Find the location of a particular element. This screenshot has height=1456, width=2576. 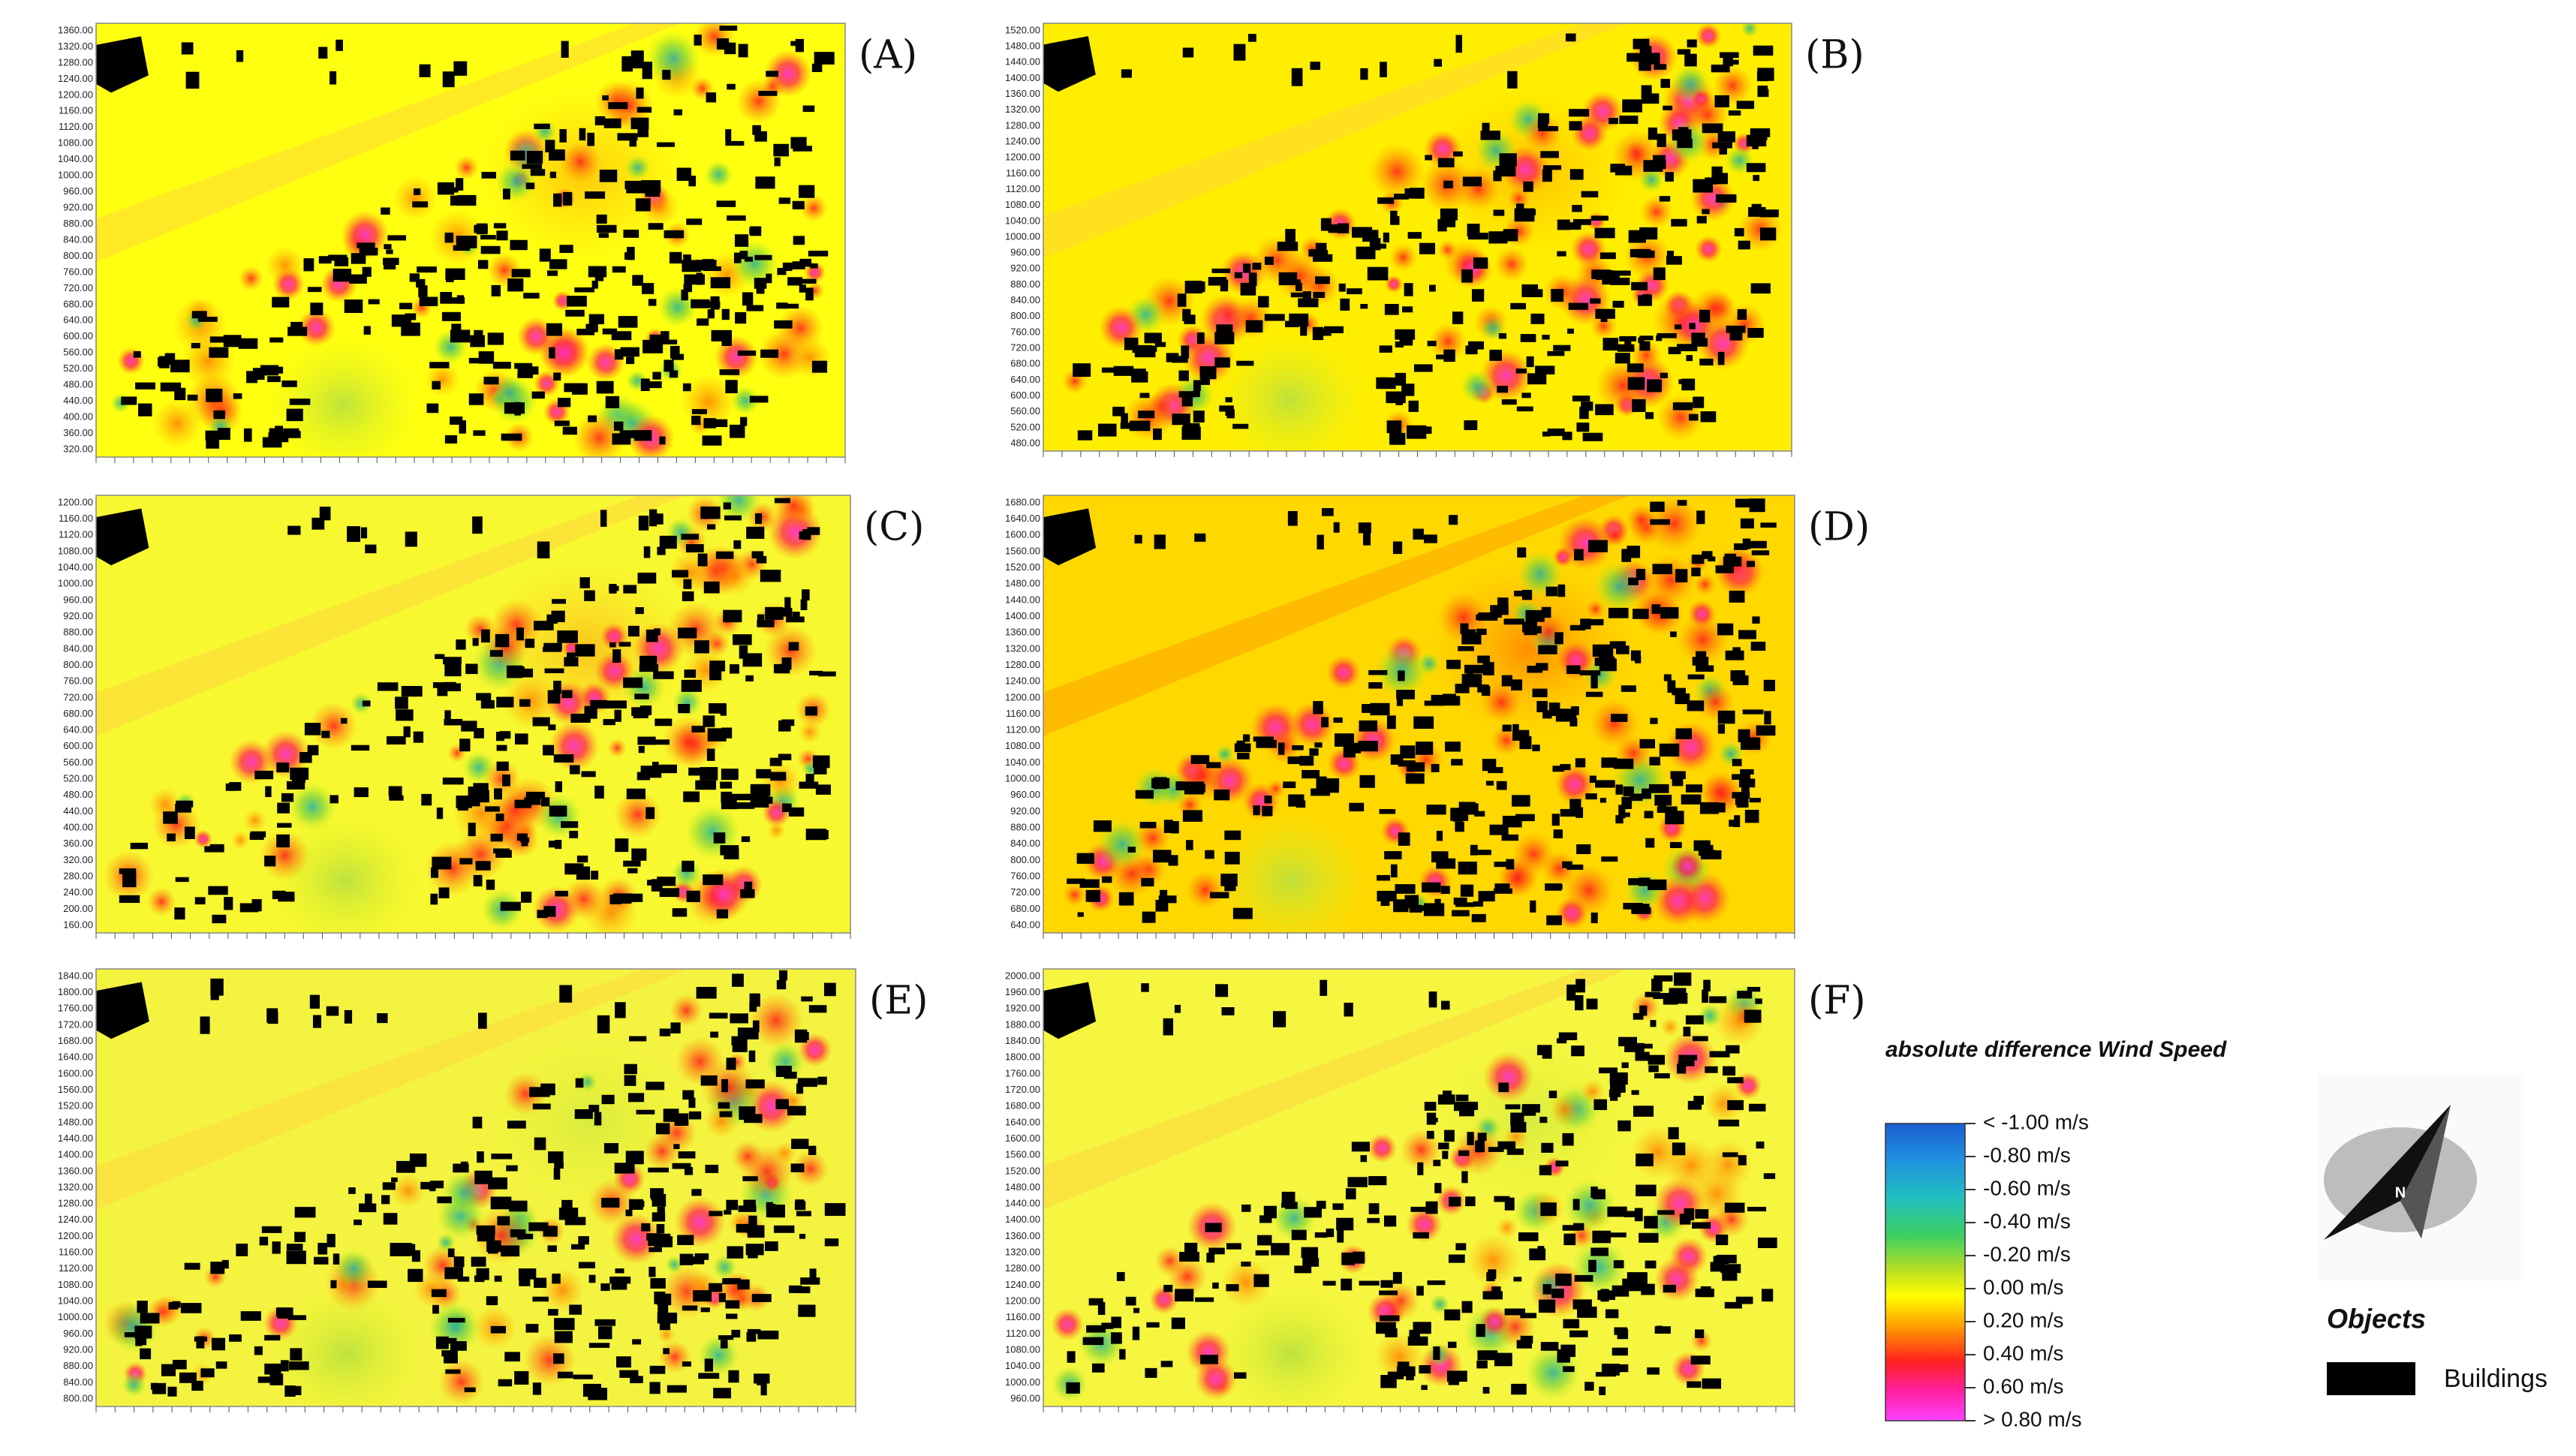

y-tick-label: 560.00 is located at coordinates (1025, 411).